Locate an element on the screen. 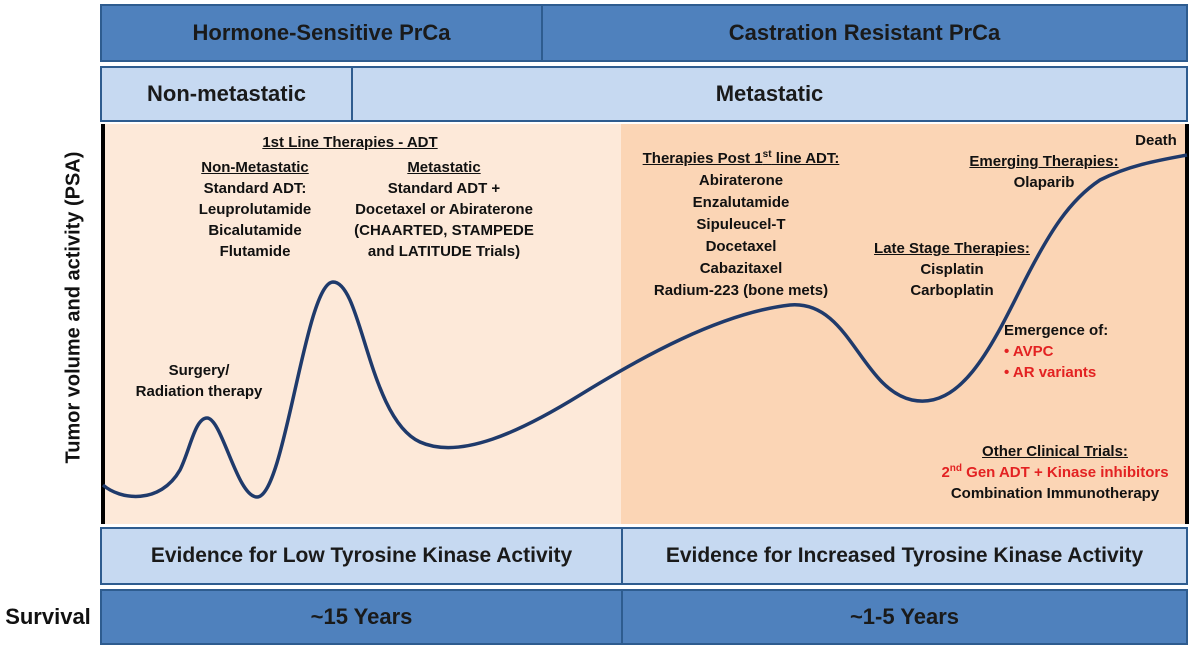 This screenshot has width=1193, height=650. post-heading-prefix: Therapies Post 1 is located at coordinates (702, 158).